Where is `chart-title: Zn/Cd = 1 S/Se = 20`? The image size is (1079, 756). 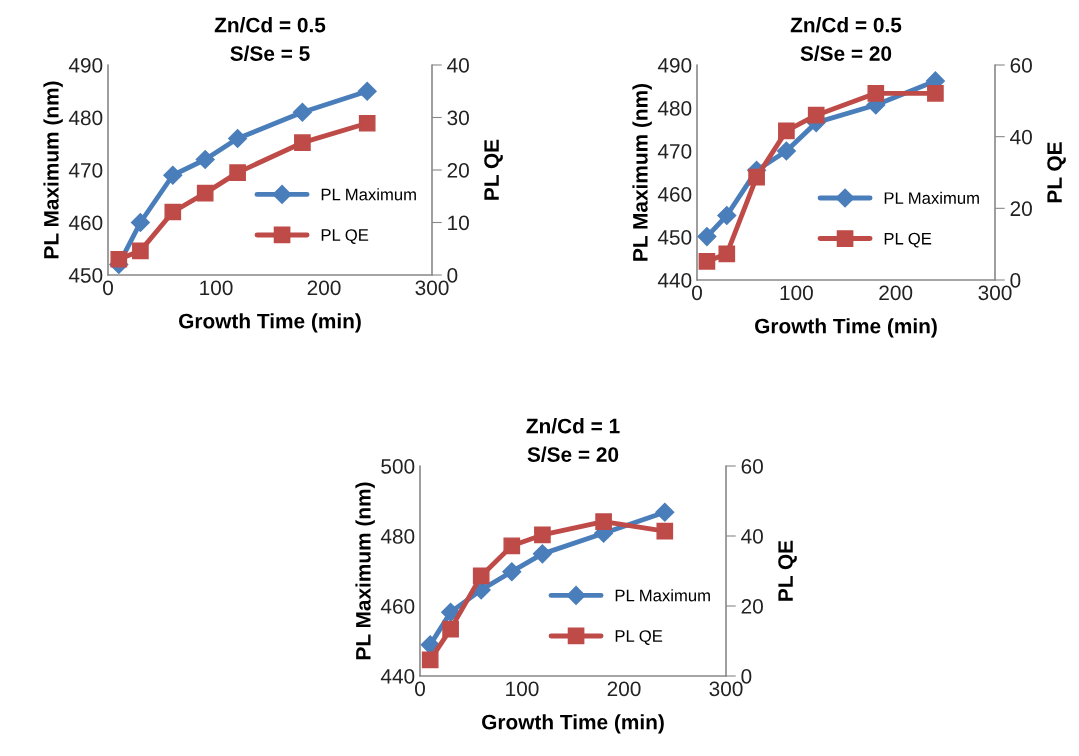 chart-title: Zn/Cd = 1 S/Se = 20 is located at coordinates (573, 440).